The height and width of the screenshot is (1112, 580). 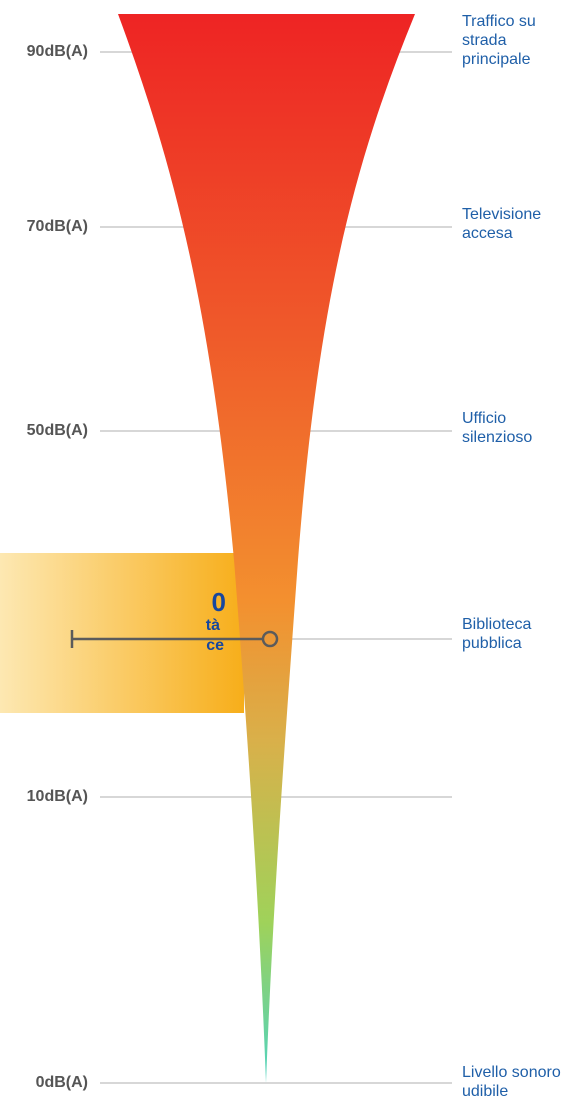 What do you see at coordinates (57, 796) in the screenshot?
I see `level-label-10db: 10dB(A)` at bounding box center [57, 796].